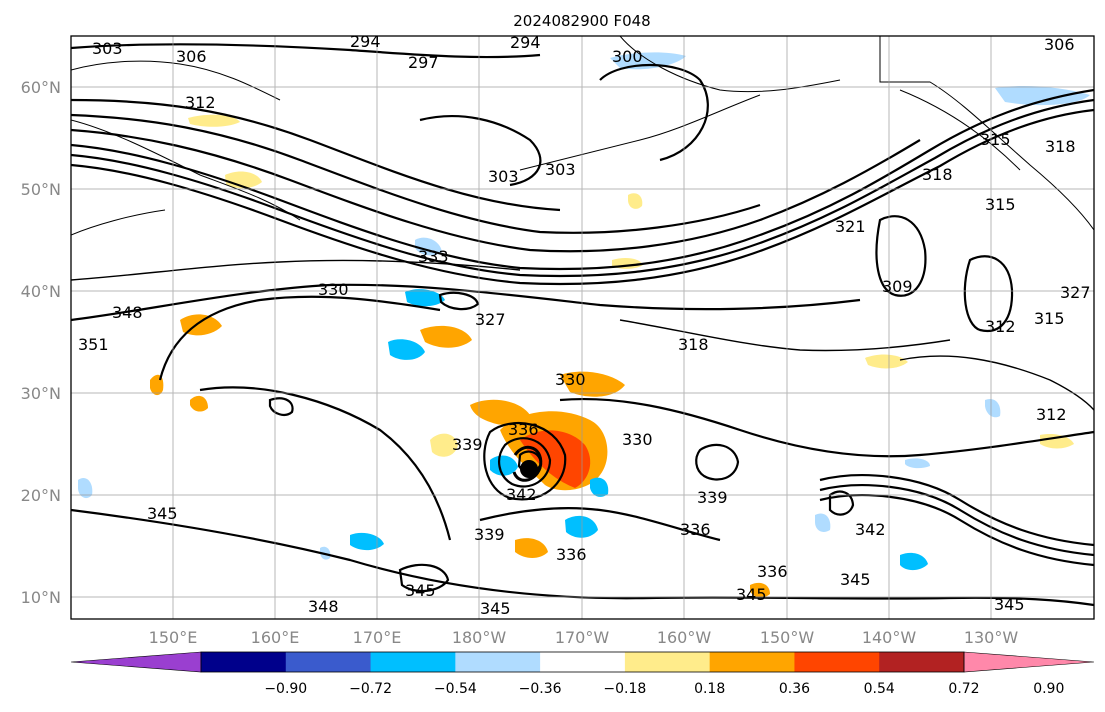 This screenshot has height=712, width=1105. I want to click on colorbar-tick-label: −0.54, so click(455, 689).